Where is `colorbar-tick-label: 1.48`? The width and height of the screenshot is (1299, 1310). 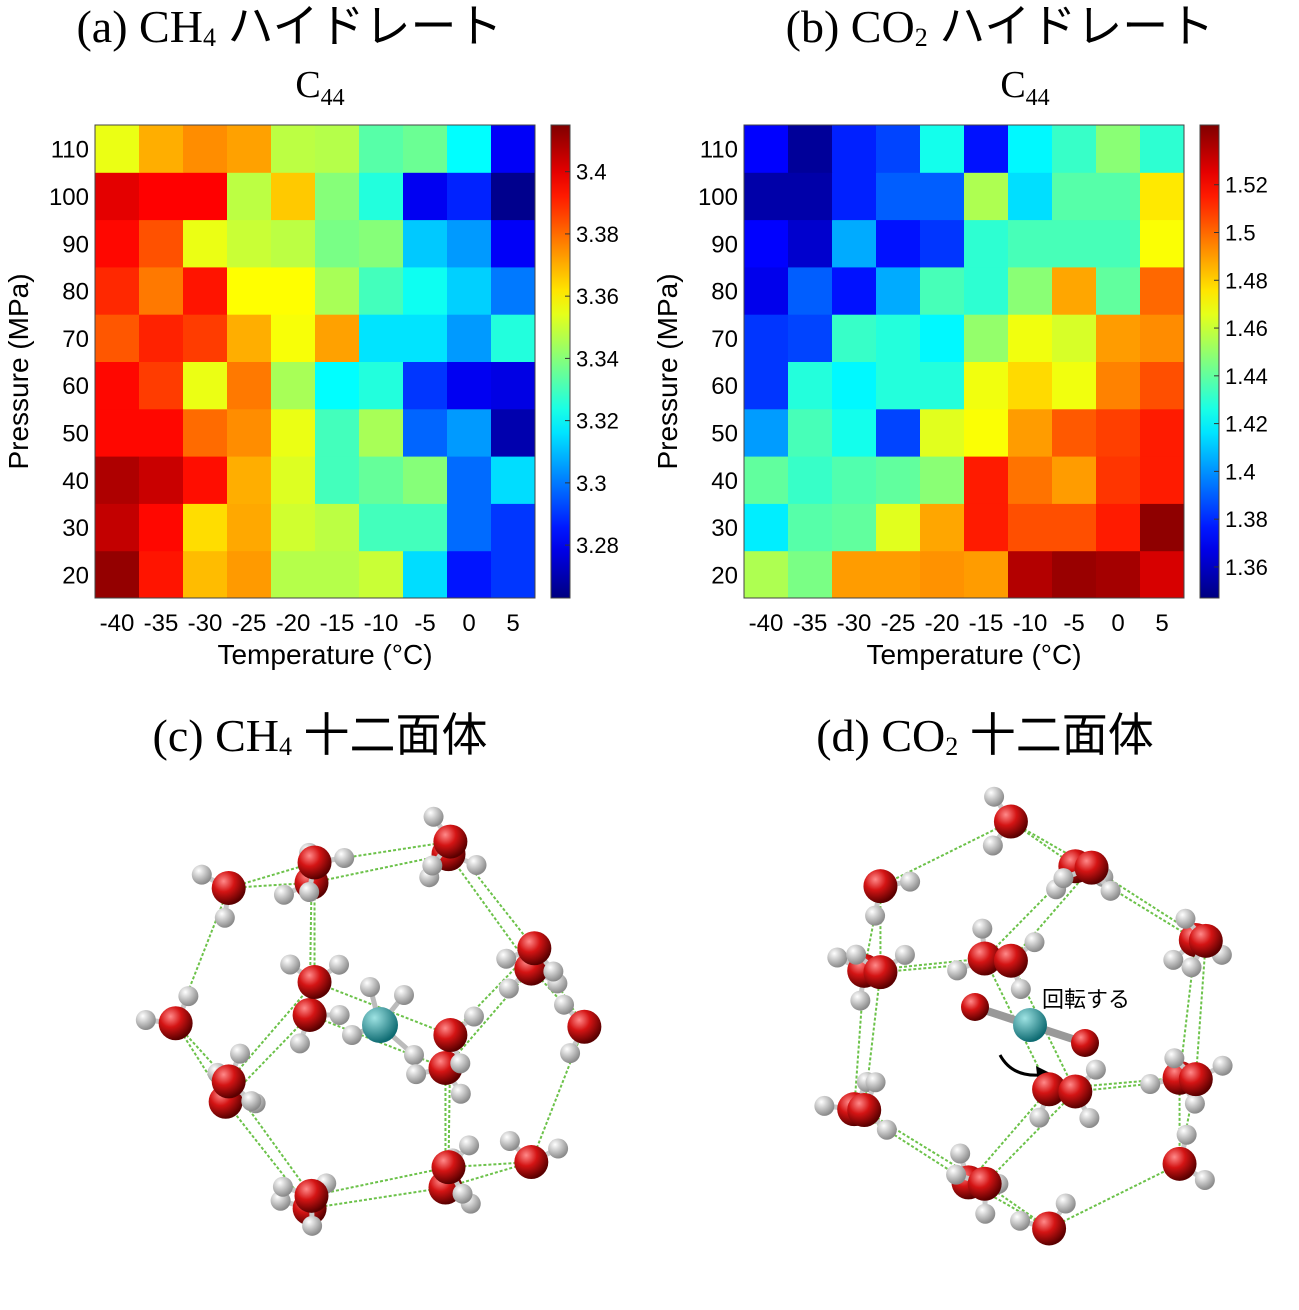 colorbar-tick-label: 1.48 is located at coordinates (1246, 280).